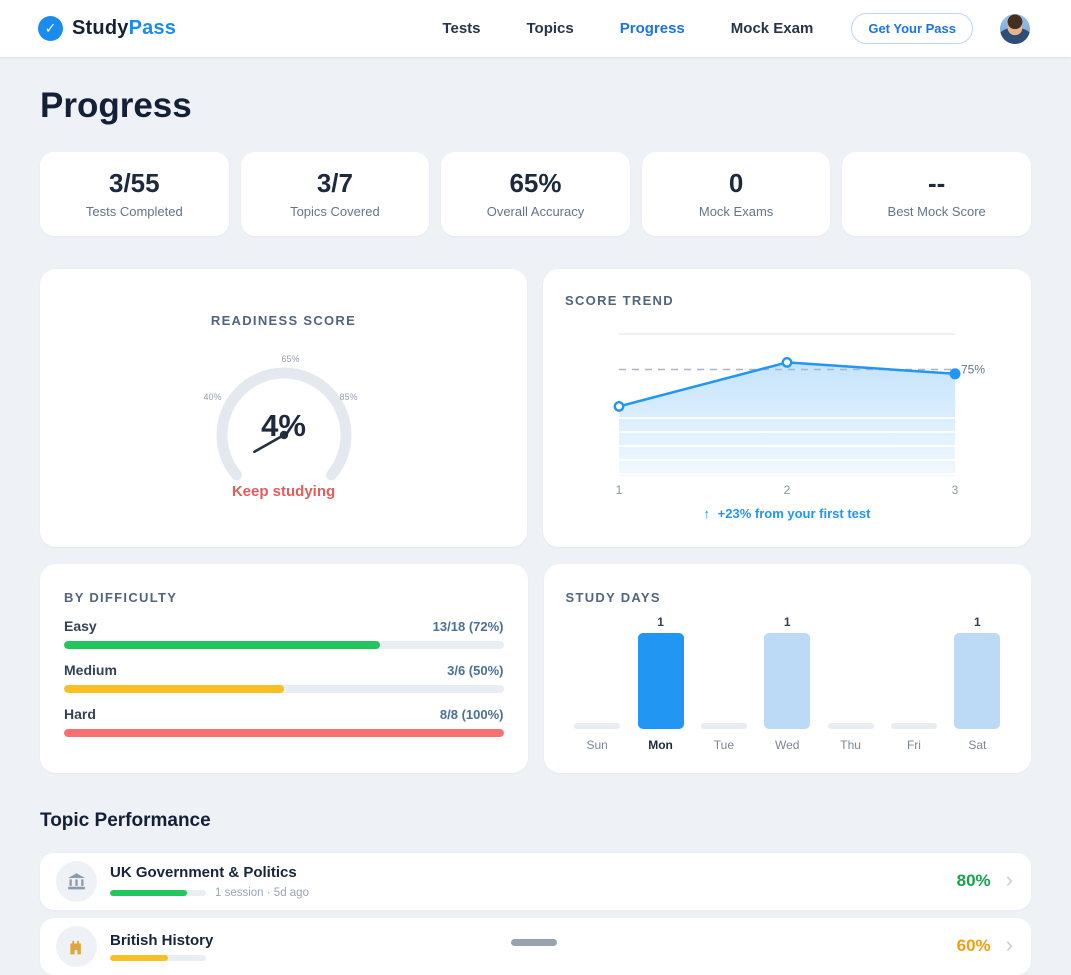 This screenshot has height=975, width=1071. Describe the element at coordinates (1015, 28) in the screenshot. I see `user-avatar` at that location.